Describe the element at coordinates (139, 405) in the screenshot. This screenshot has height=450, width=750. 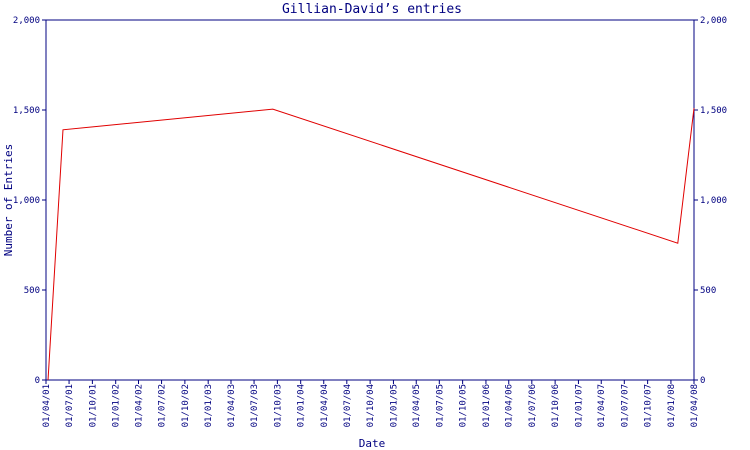
I see `x-tick-label: 01/04/02` at that location.